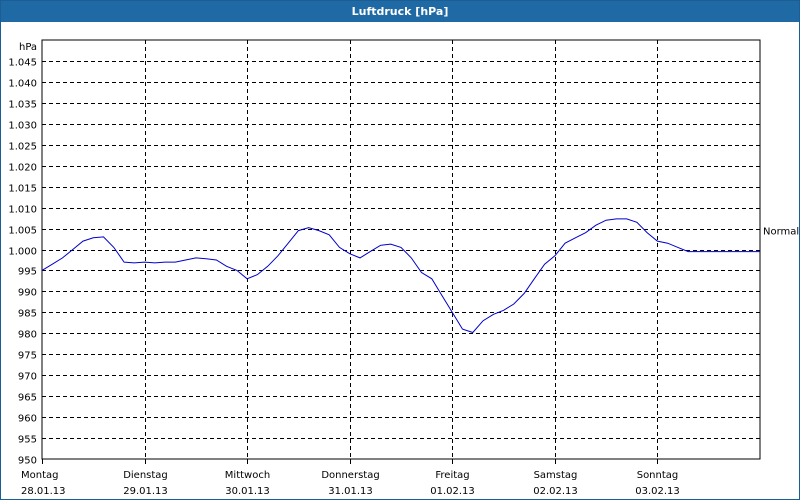 The image size is (800, 500). Describe the element at coordinates (27, 335) in the screenshot. I see `y-tick-label: 980` at that location.